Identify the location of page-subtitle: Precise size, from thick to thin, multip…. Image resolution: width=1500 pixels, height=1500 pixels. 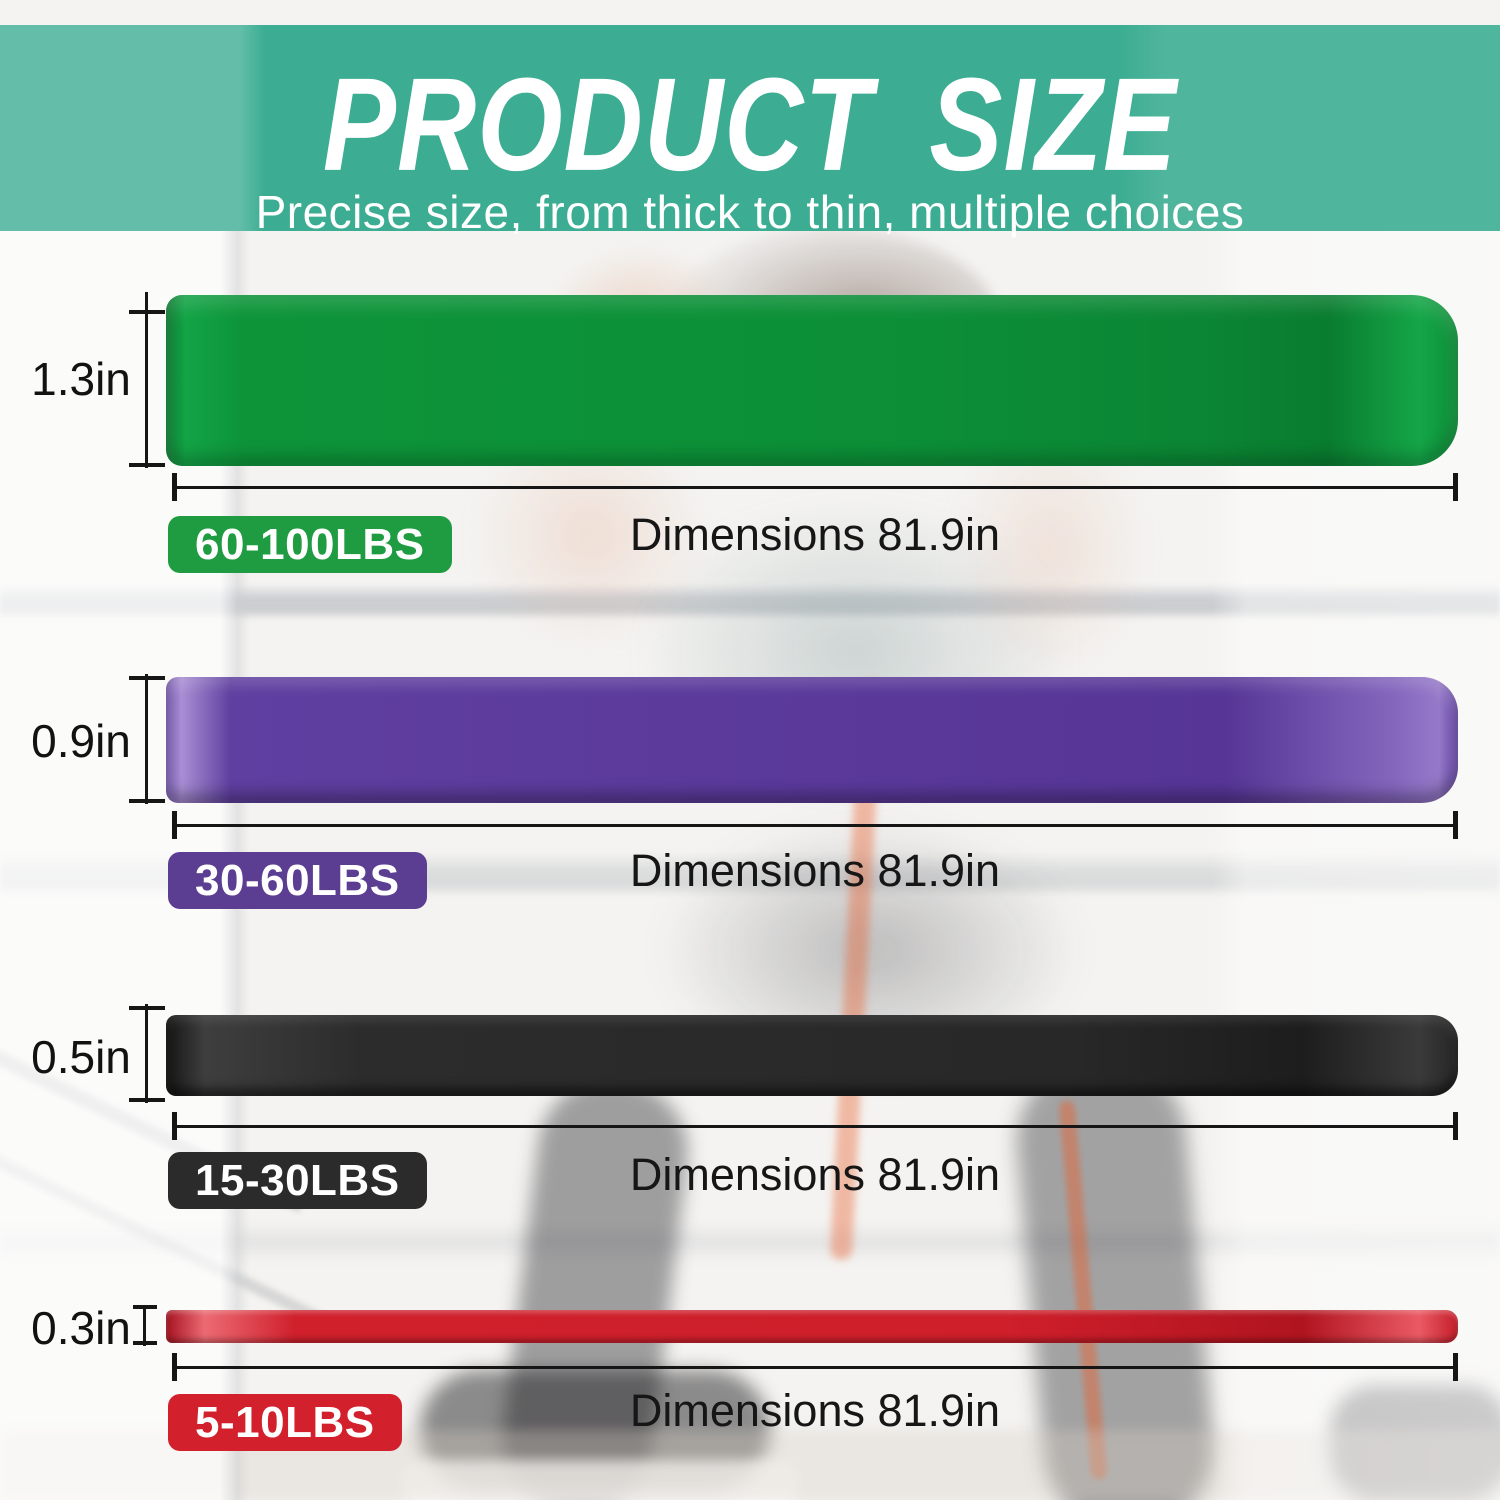
(750, 212).